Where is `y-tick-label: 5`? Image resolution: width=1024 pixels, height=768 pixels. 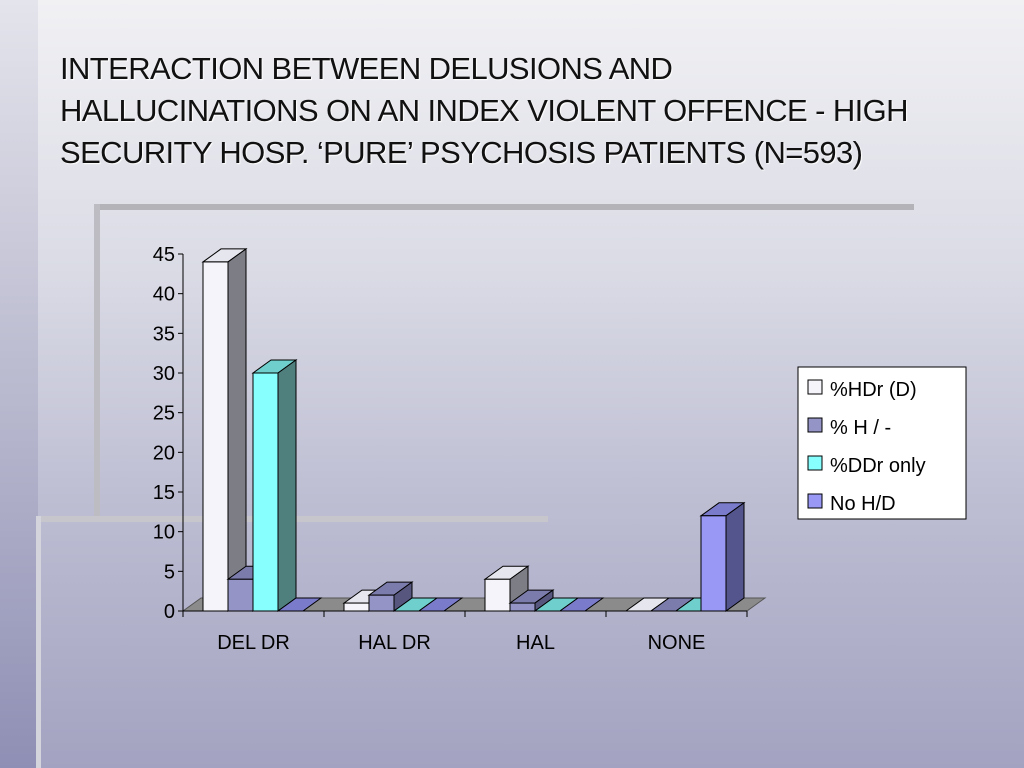
y-tick-label: 5 is located at coordinates (169, 572).